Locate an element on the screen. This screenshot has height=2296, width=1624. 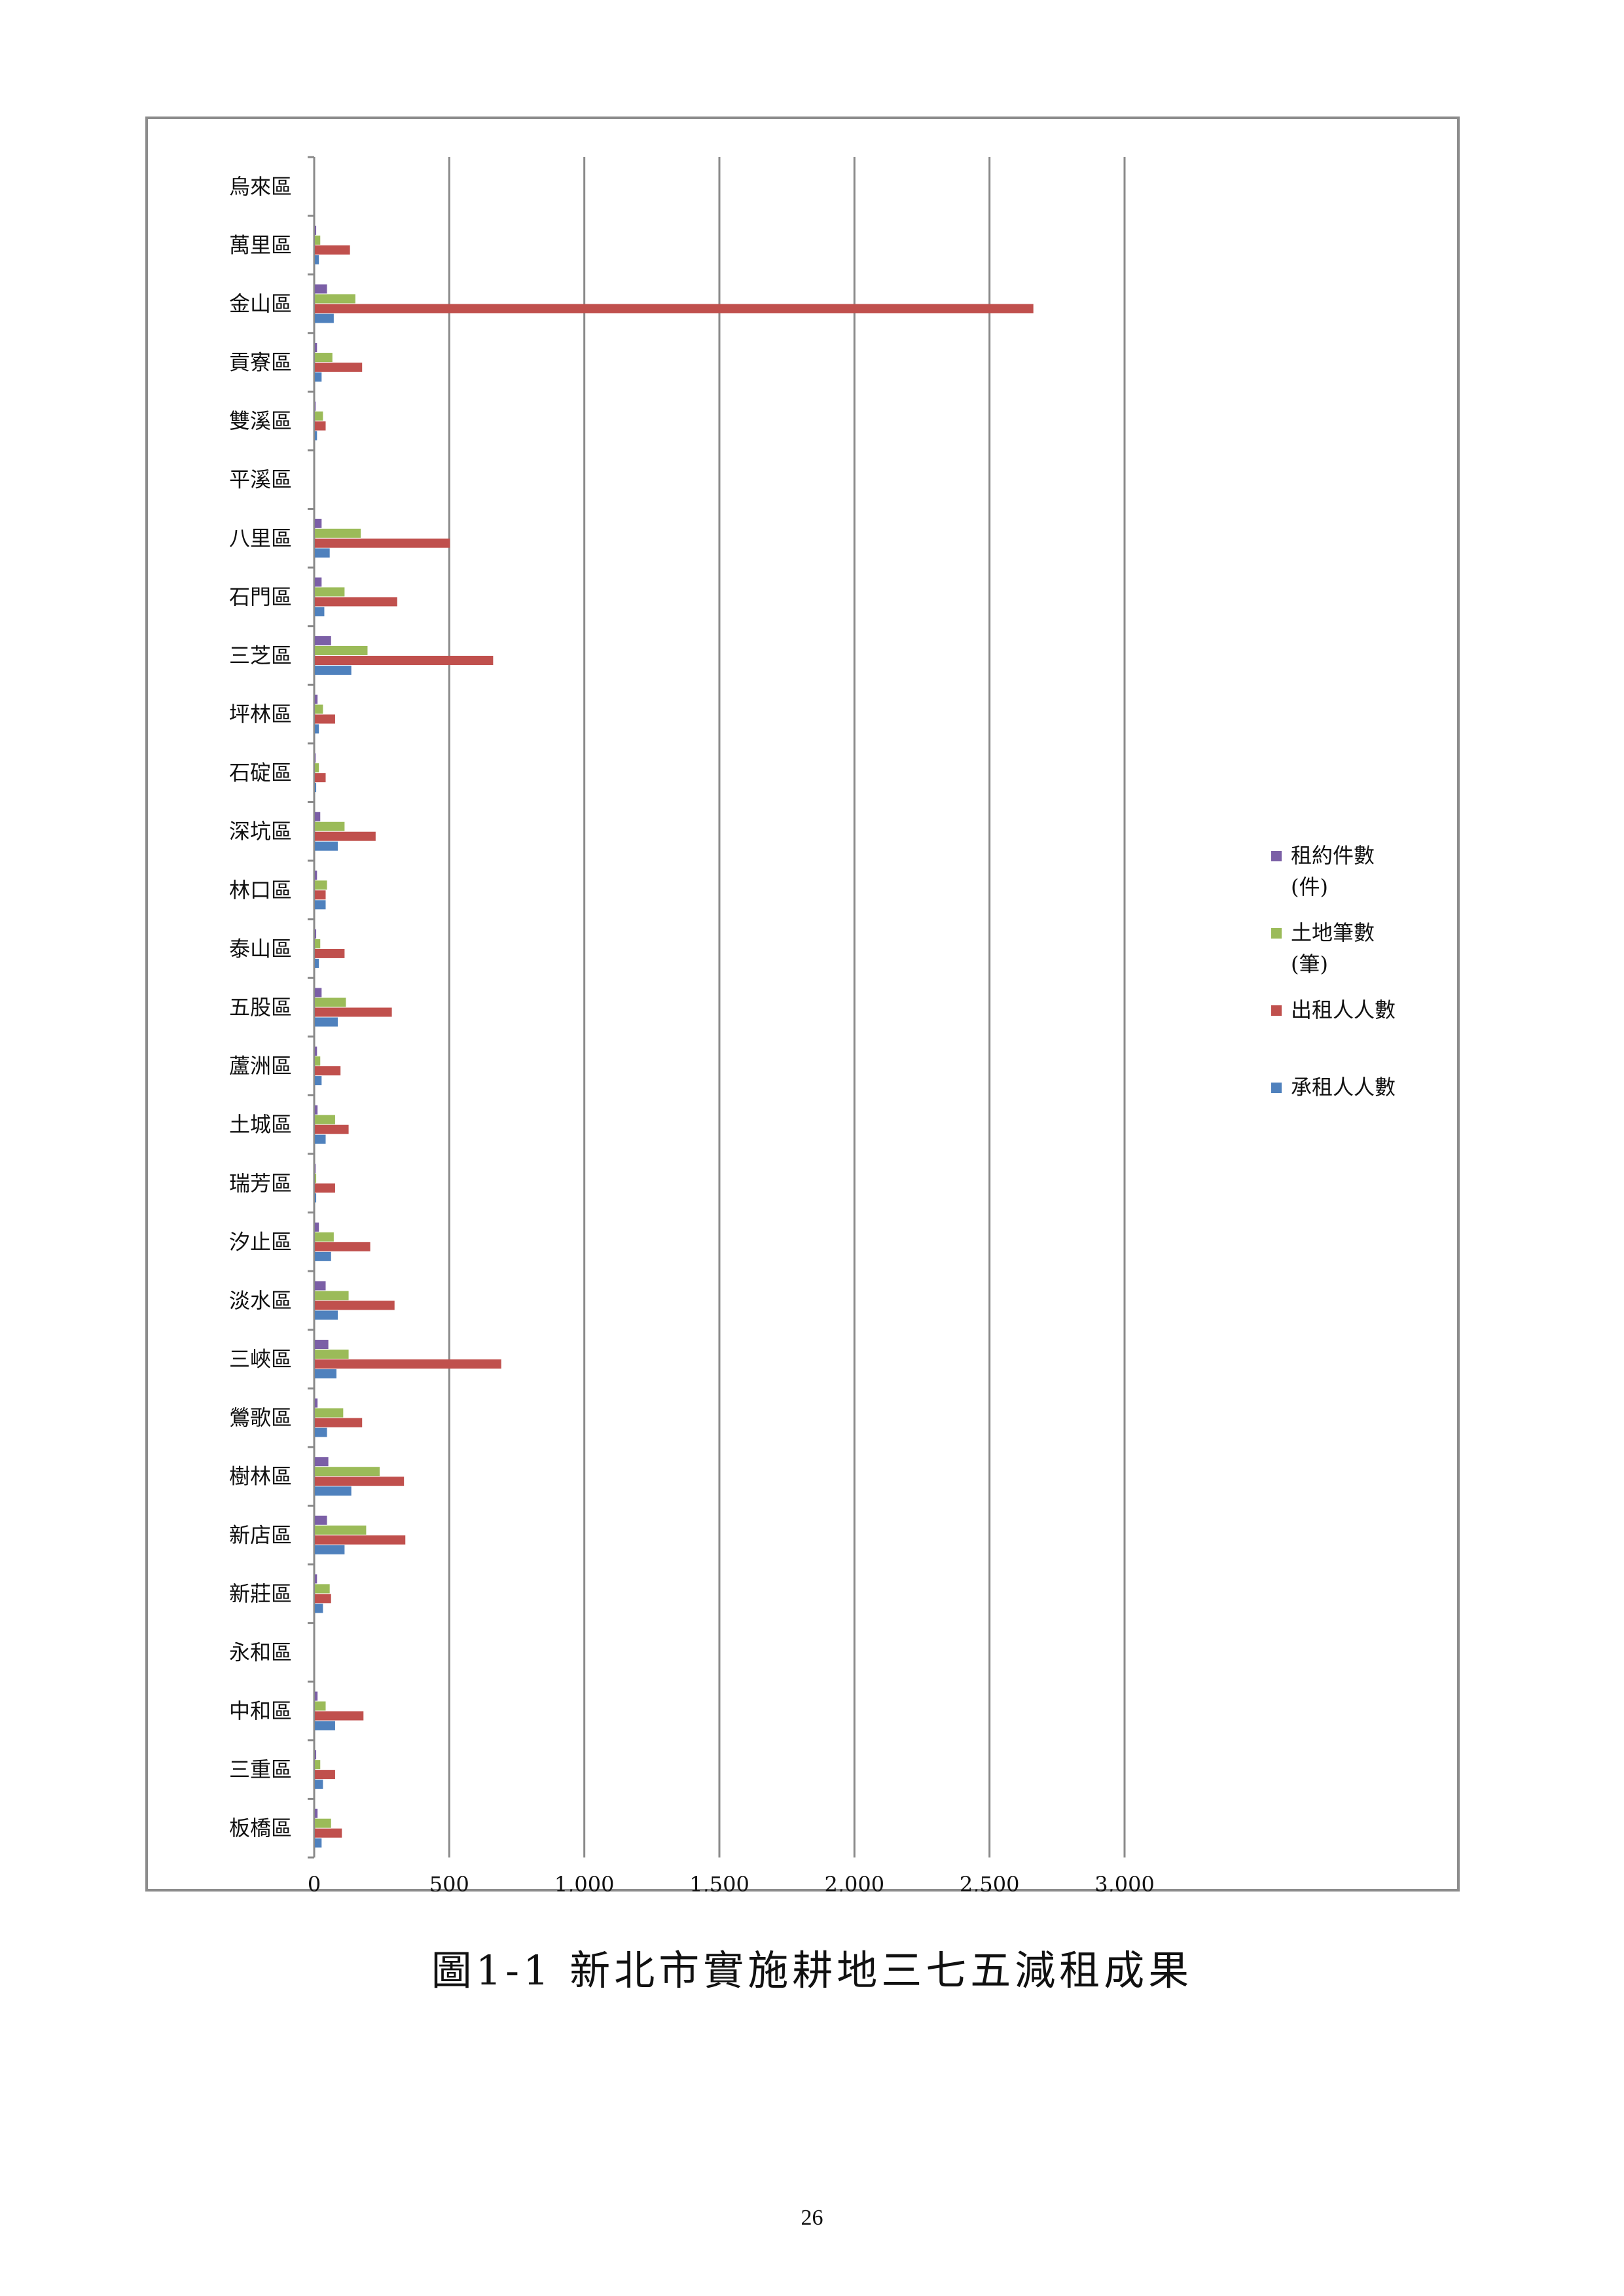
category-label: 金山區 is located at coordinates (260, 303).